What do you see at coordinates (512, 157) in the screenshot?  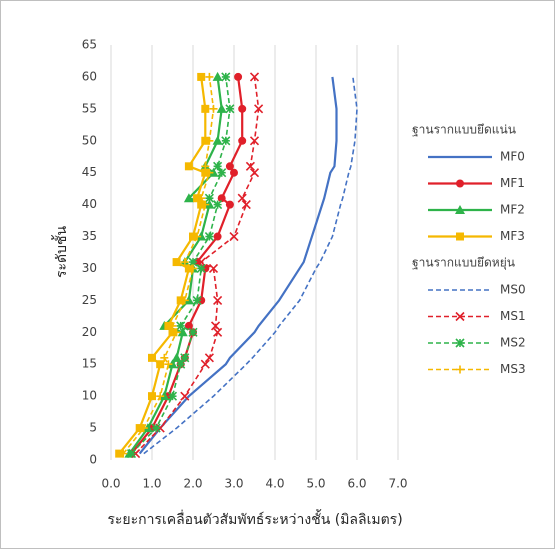 I see `legend-label: MF0` at bounding box center [512, 157].